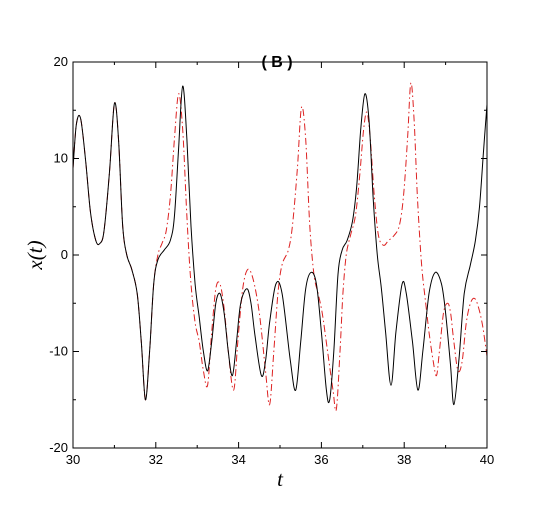 The width and height of the screenshot is (554, 506). I want to click on y-axis-label: x(t), so click(35, 255).